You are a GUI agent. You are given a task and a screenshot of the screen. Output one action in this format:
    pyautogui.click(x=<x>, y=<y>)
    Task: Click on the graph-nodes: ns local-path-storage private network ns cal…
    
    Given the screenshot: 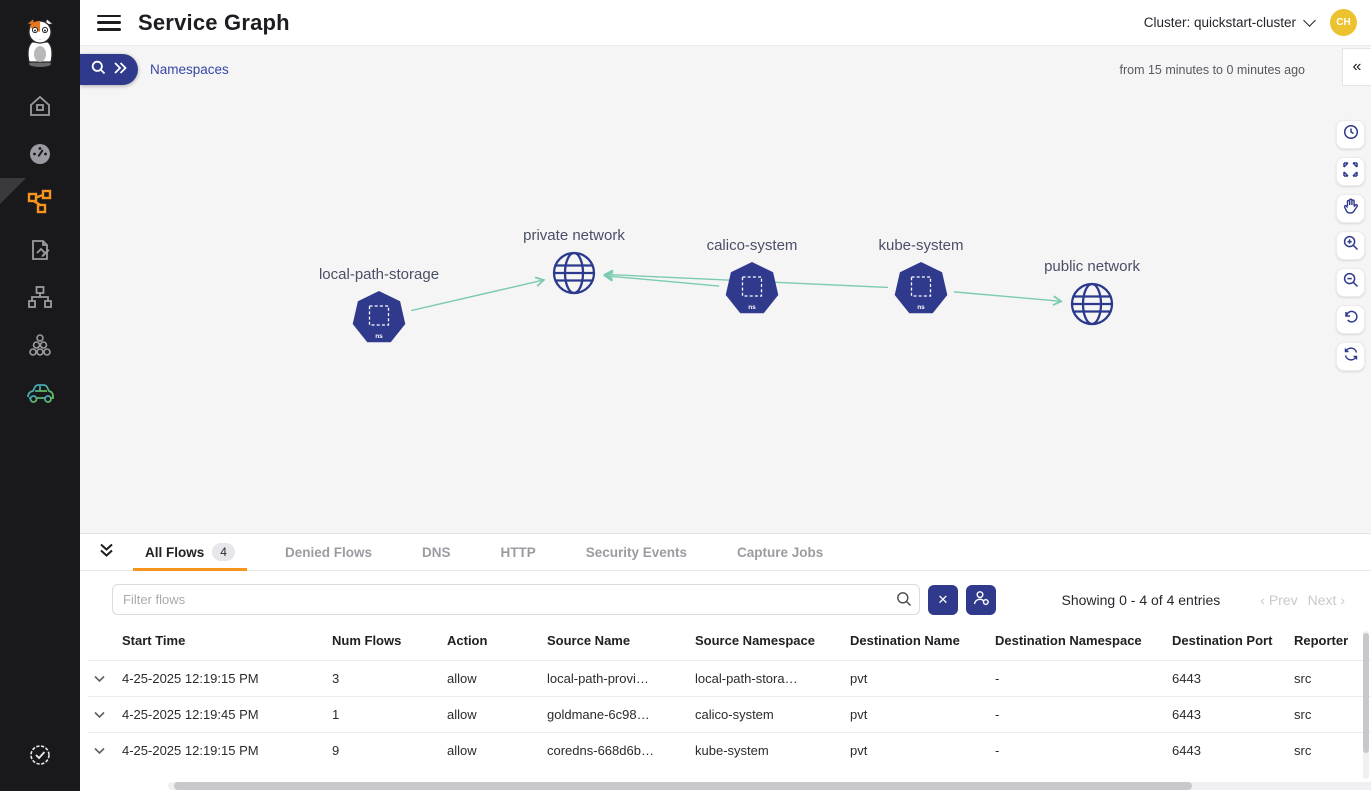 What is the action you would take?
    pyautogui.click(x=729, y=284)
    